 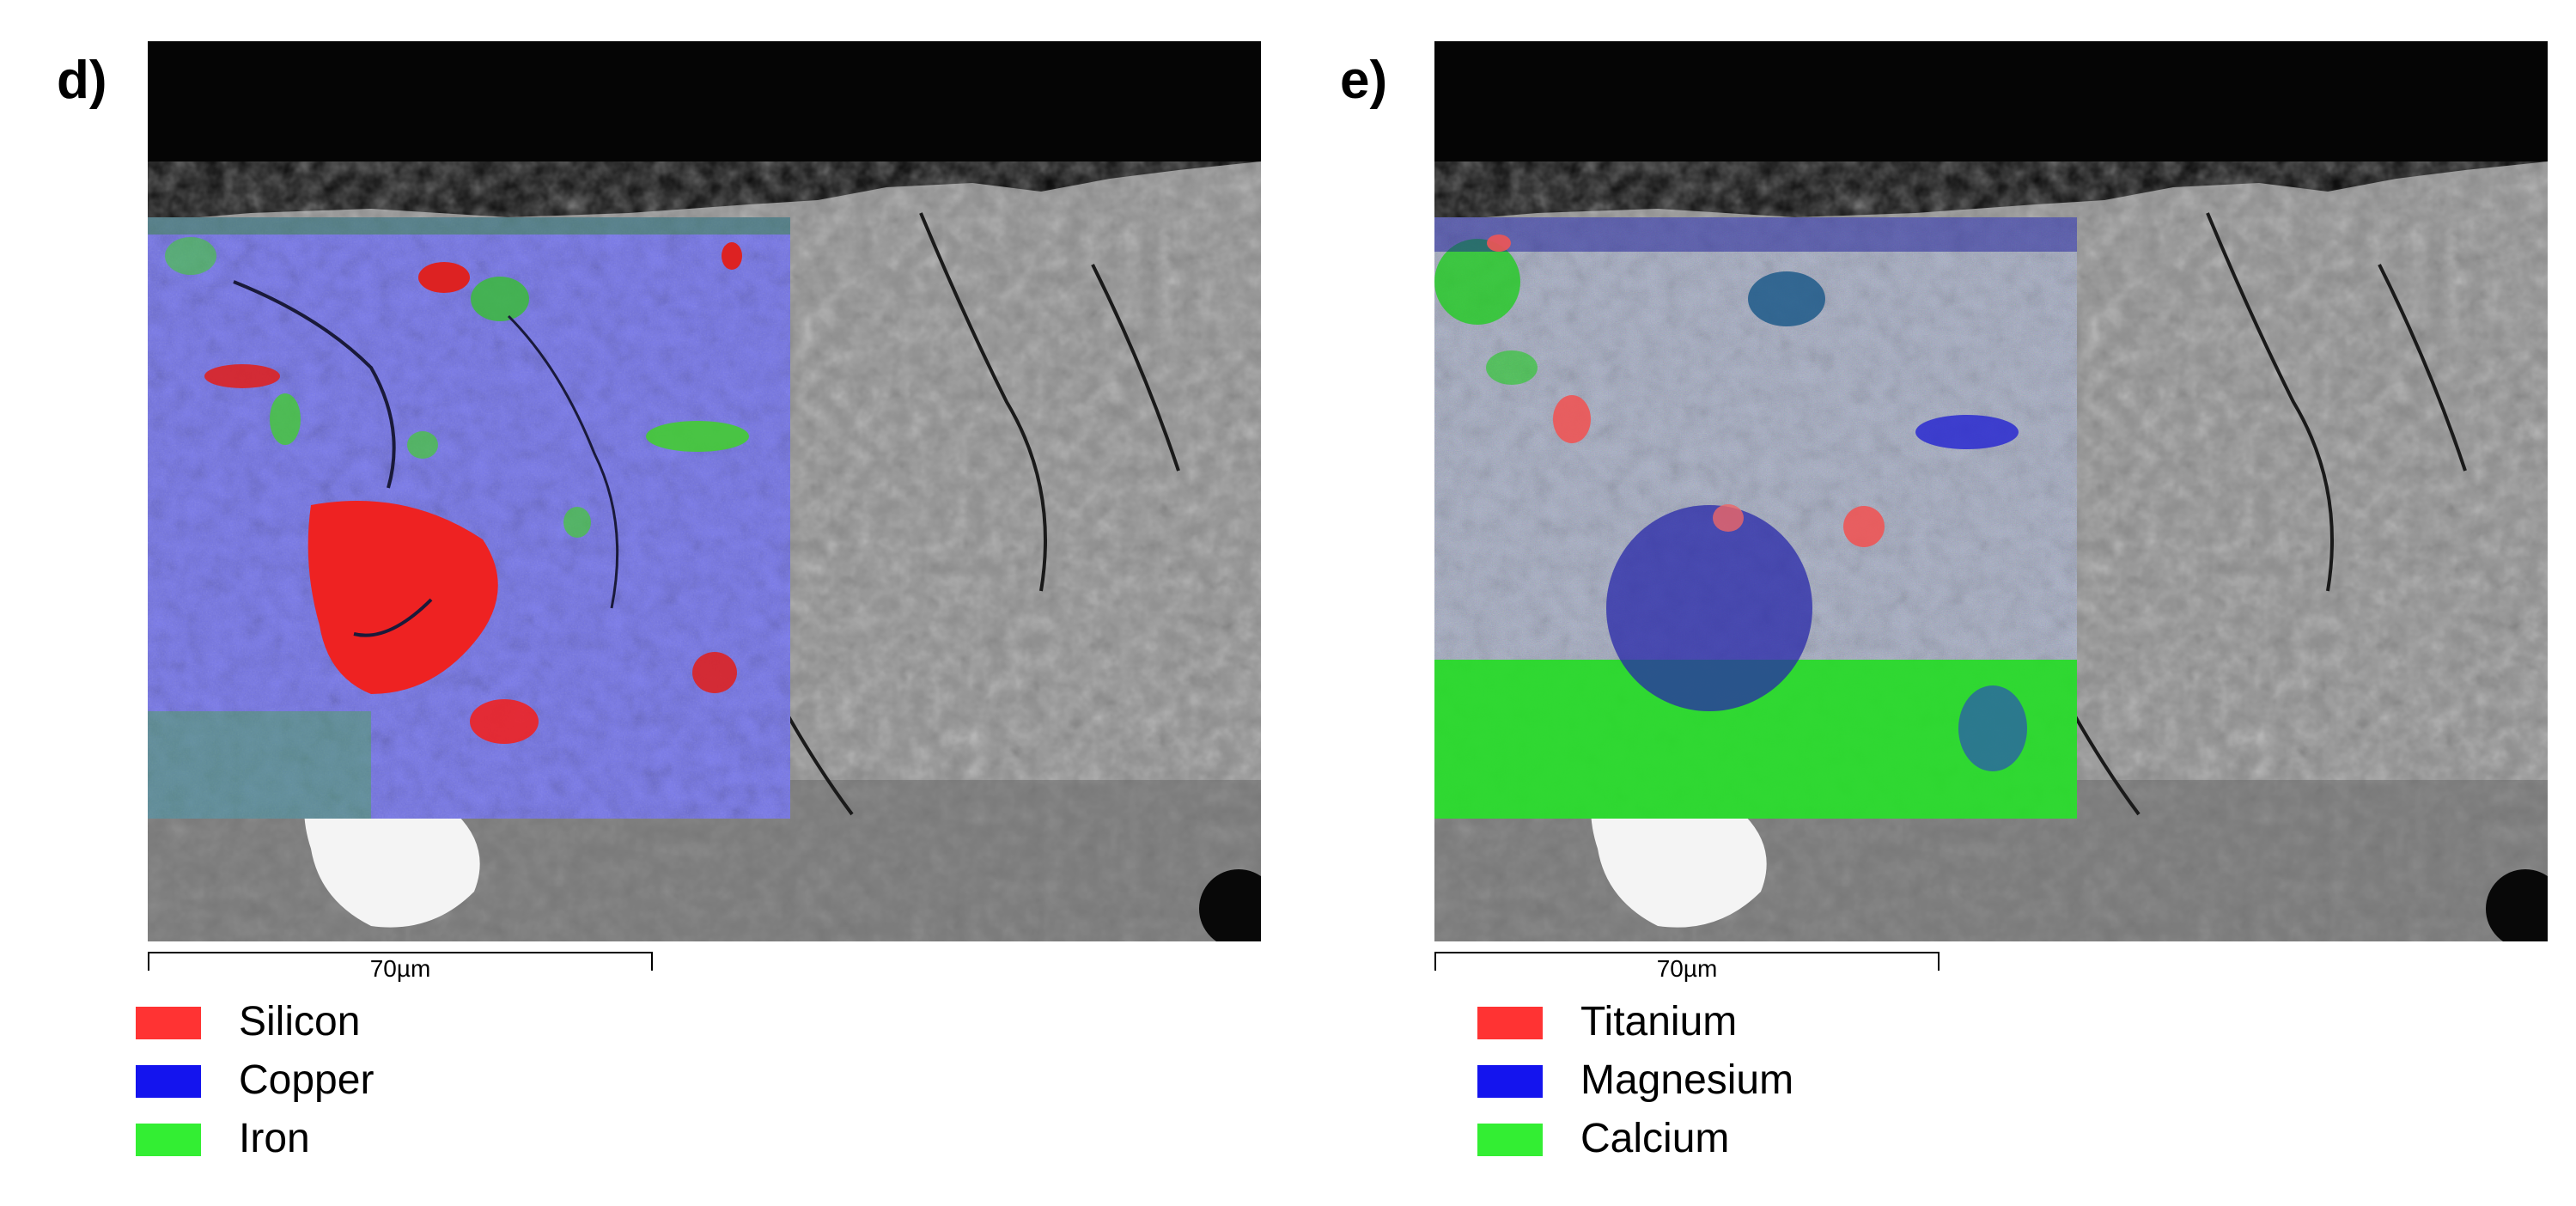 I want to click on panel-d-label: d), so click(x=82, y=80).